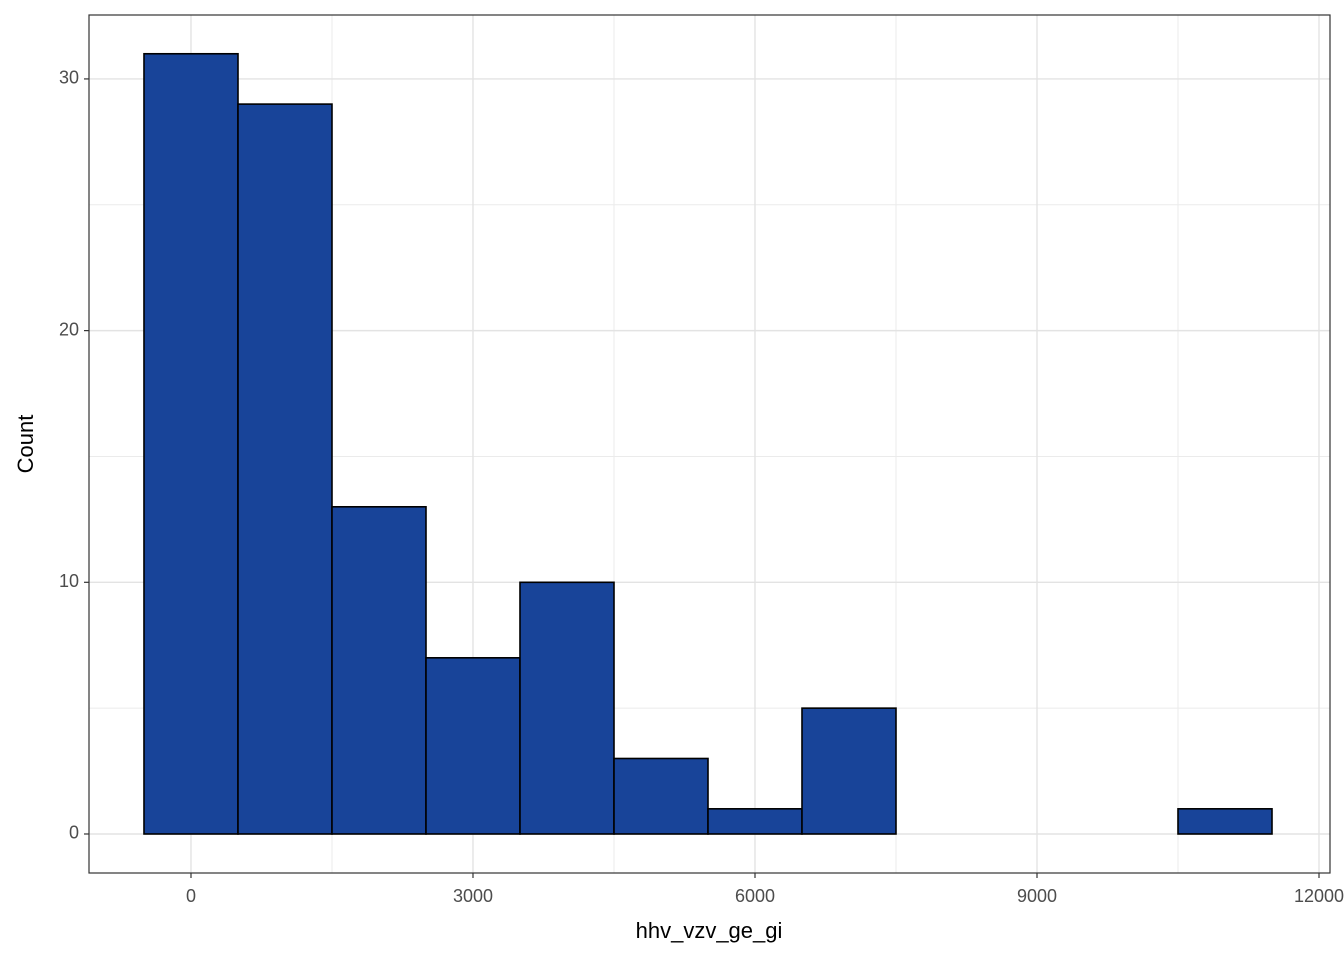  Describe the element at coordinates (74, 833) in the screenshot. I see `y-tick-label: 0` at that location.